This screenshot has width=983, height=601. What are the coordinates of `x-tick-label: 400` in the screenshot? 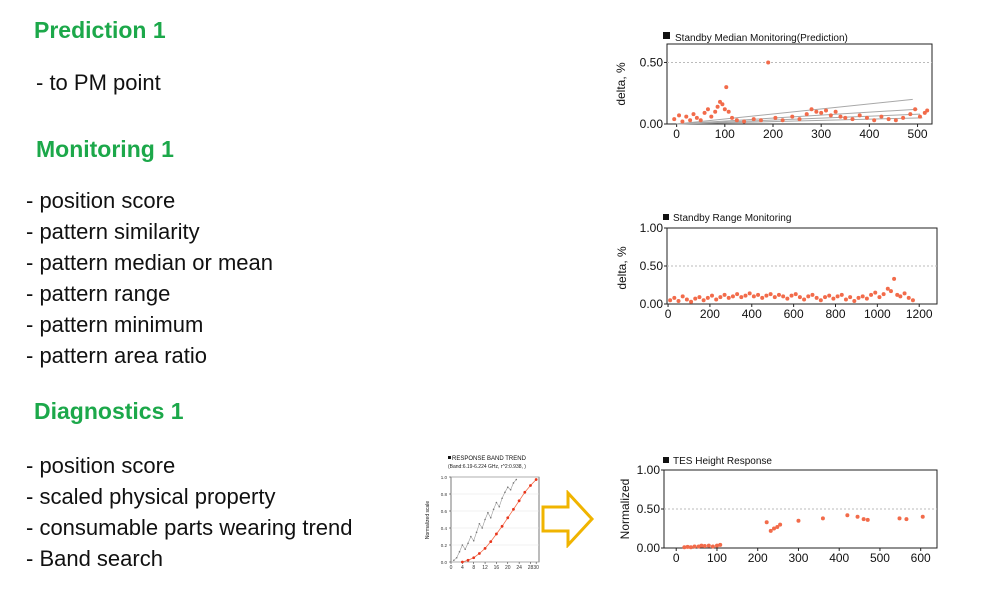 It's located at (869, 134).